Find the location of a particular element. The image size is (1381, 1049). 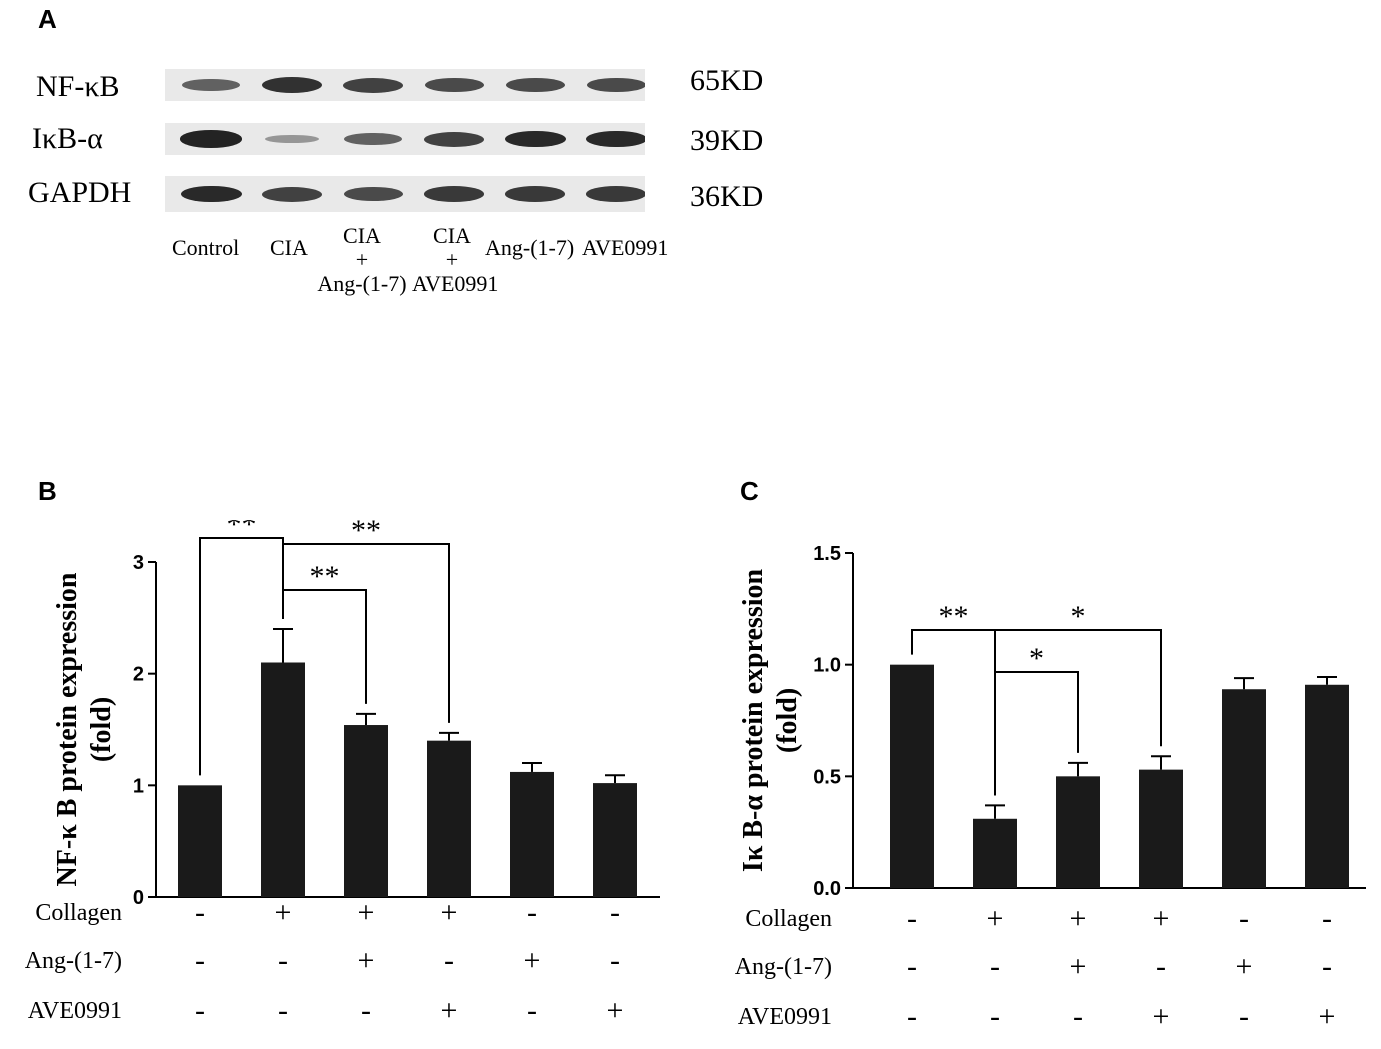

lane-label-ave: AVE0991 is located at coordinates (625, 247).